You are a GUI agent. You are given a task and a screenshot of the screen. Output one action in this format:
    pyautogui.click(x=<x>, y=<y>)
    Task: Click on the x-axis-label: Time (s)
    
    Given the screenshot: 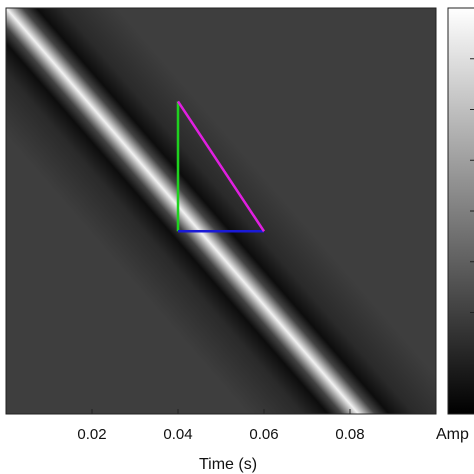 What is the action you would take?
    pyautogui.click(x=228, y=464)
    